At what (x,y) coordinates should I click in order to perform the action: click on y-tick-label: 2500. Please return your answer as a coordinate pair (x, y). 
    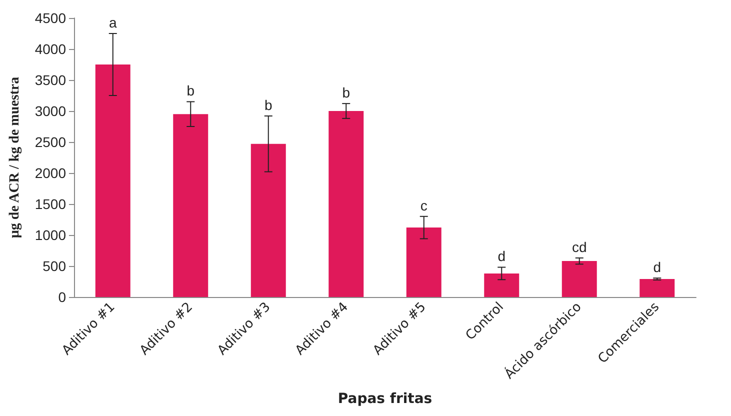
    Looking at the image, I should click on (50, 142).